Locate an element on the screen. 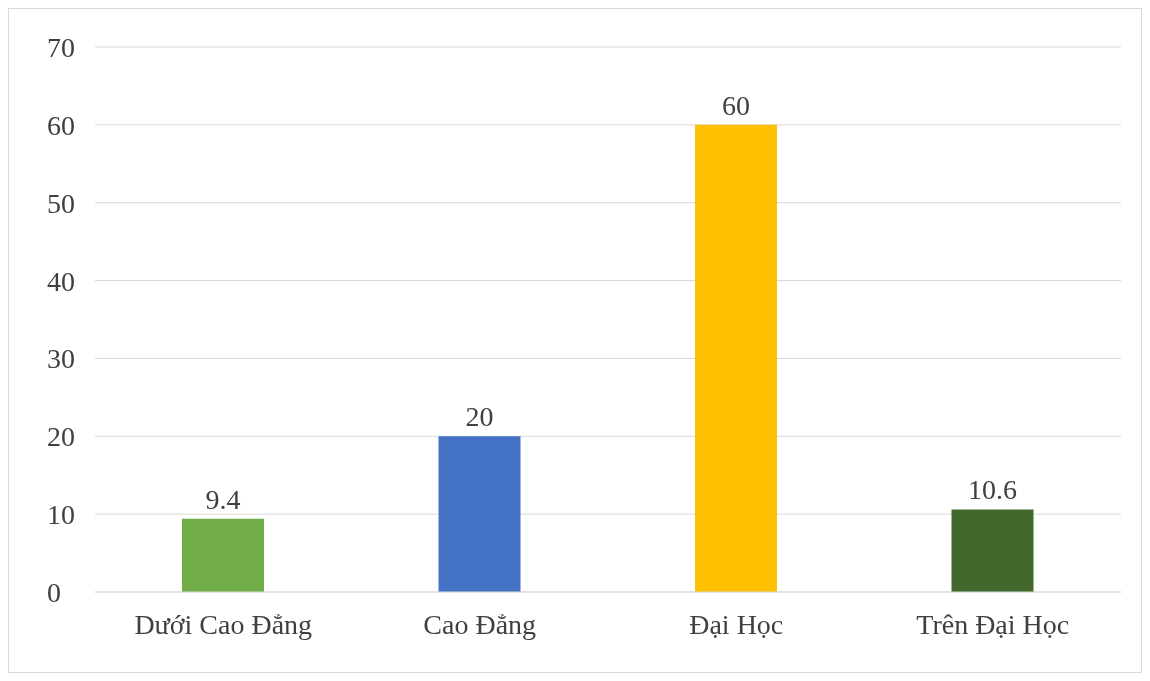 This screenshot has width=1150, height=681. y-tick-label: 30 is located at coordinates (61, 359).